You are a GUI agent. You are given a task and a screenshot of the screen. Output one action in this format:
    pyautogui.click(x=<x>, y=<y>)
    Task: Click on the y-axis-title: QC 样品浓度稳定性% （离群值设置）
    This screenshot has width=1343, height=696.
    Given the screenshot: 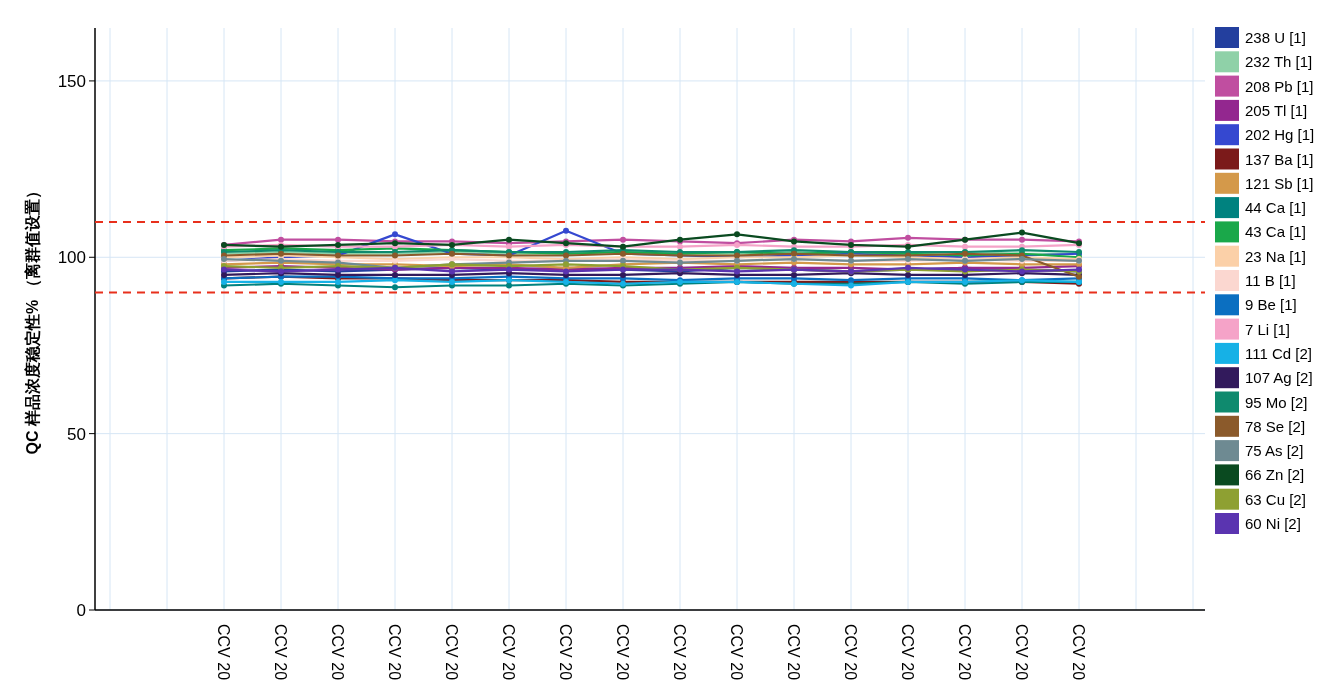 What is the action you would take?
    pyautogui.click(x=32, y=319)
    